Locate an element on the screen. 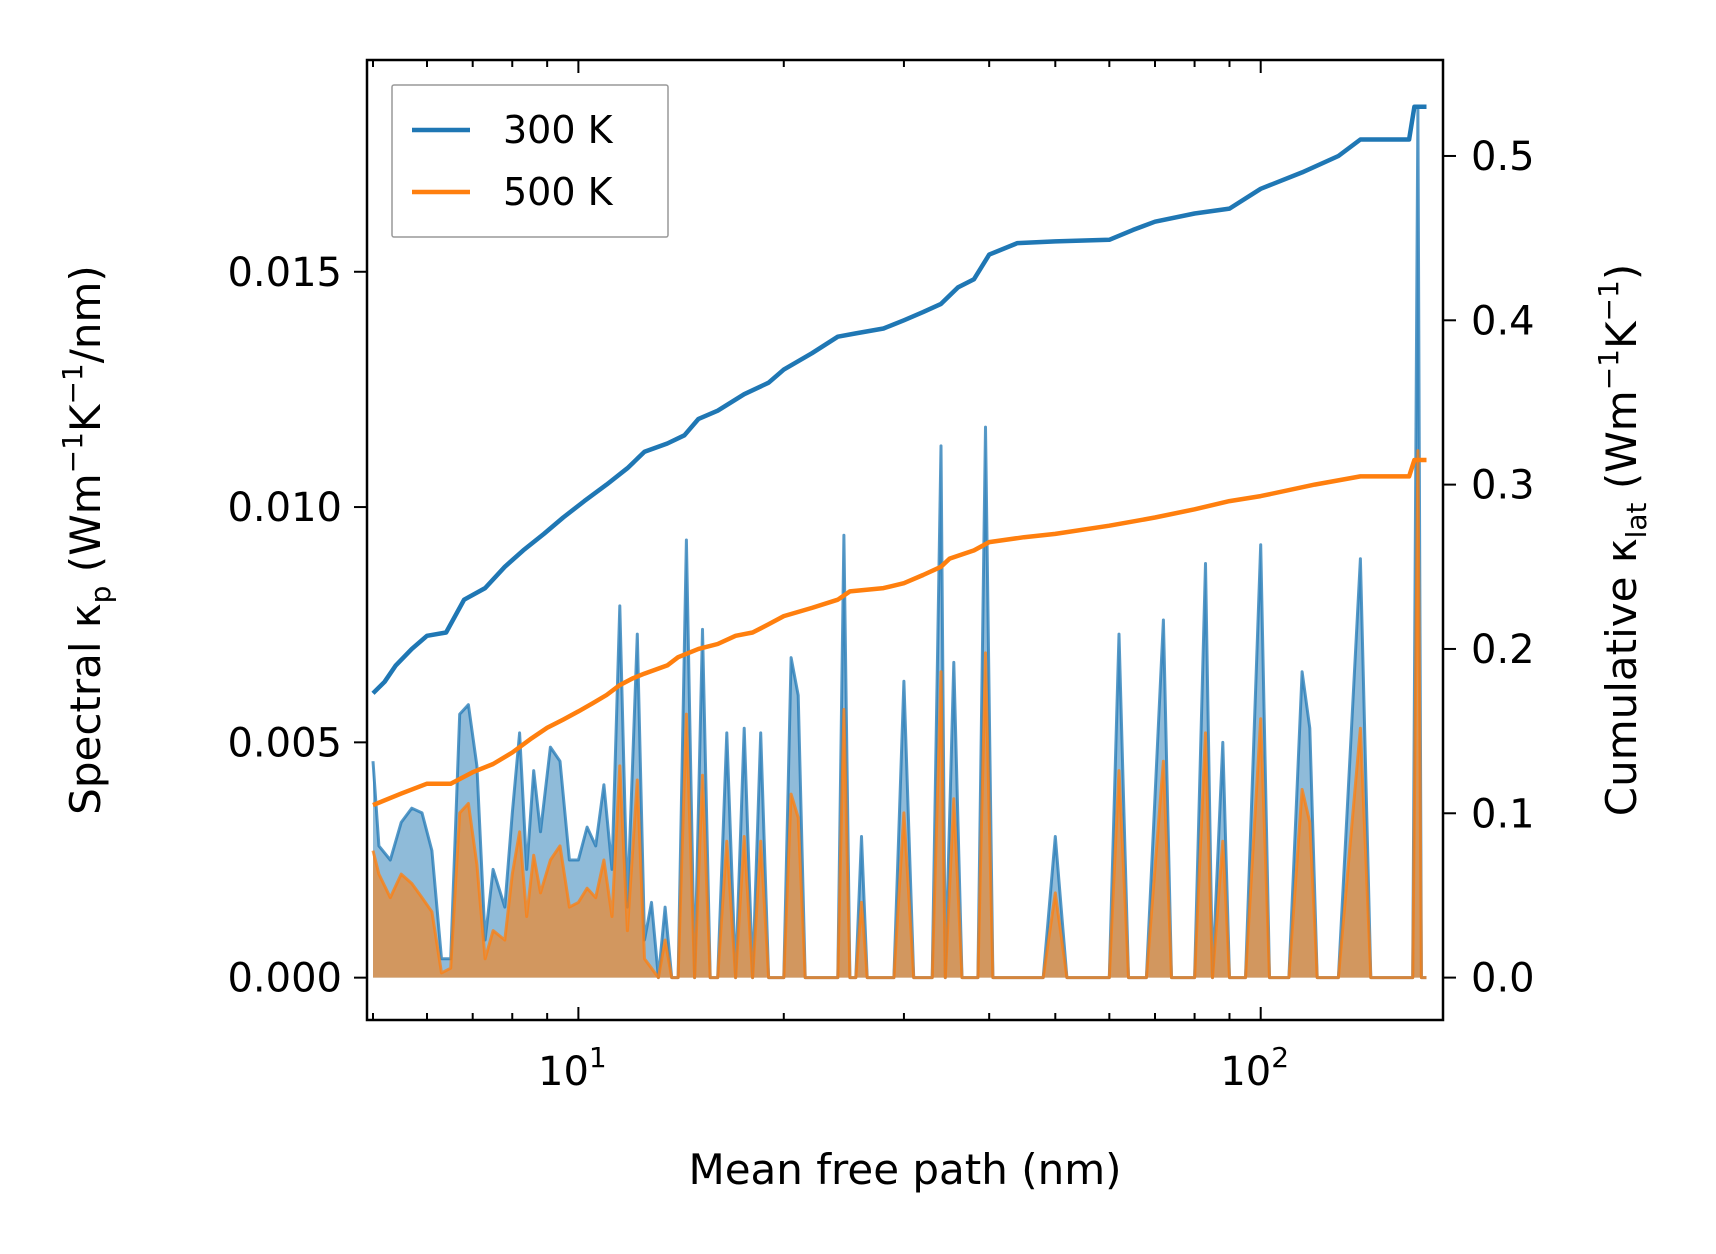 This screenshot has height=1254, width=1716. x-tick-label: 10¹ is located at coordinates (572, 1068).